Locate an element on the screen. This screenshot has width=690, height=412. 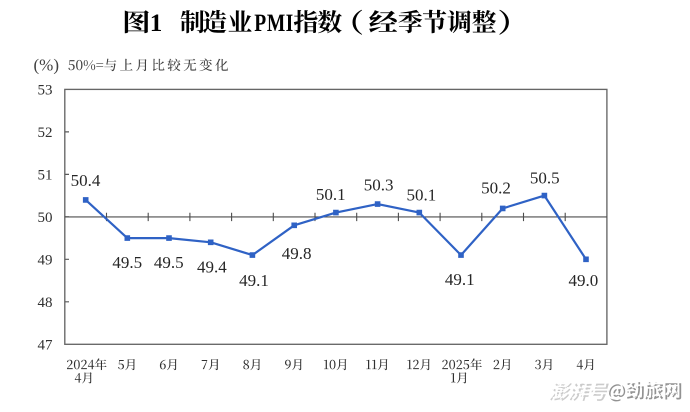
svg-text: 50.3 is located at coordinates (379, 185).